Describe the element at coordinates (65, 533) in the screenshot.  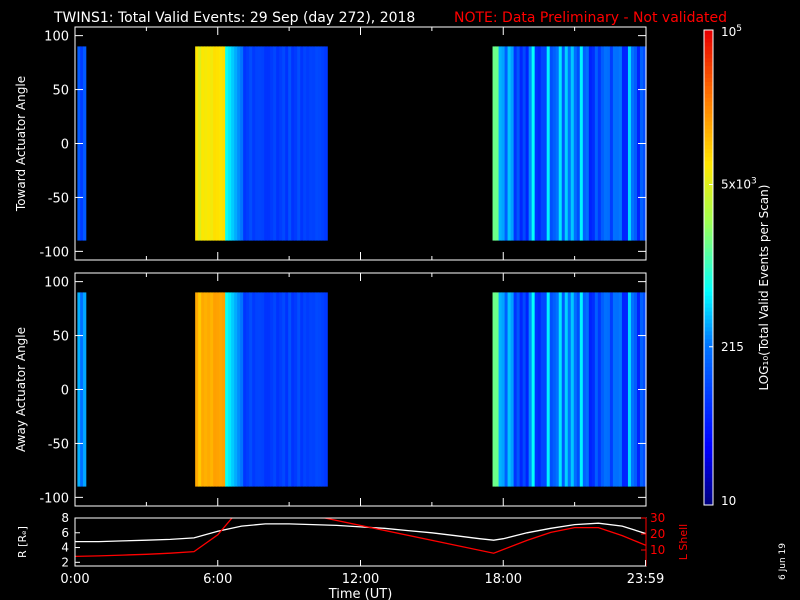
I see `y-tick-label: 6` at that location.